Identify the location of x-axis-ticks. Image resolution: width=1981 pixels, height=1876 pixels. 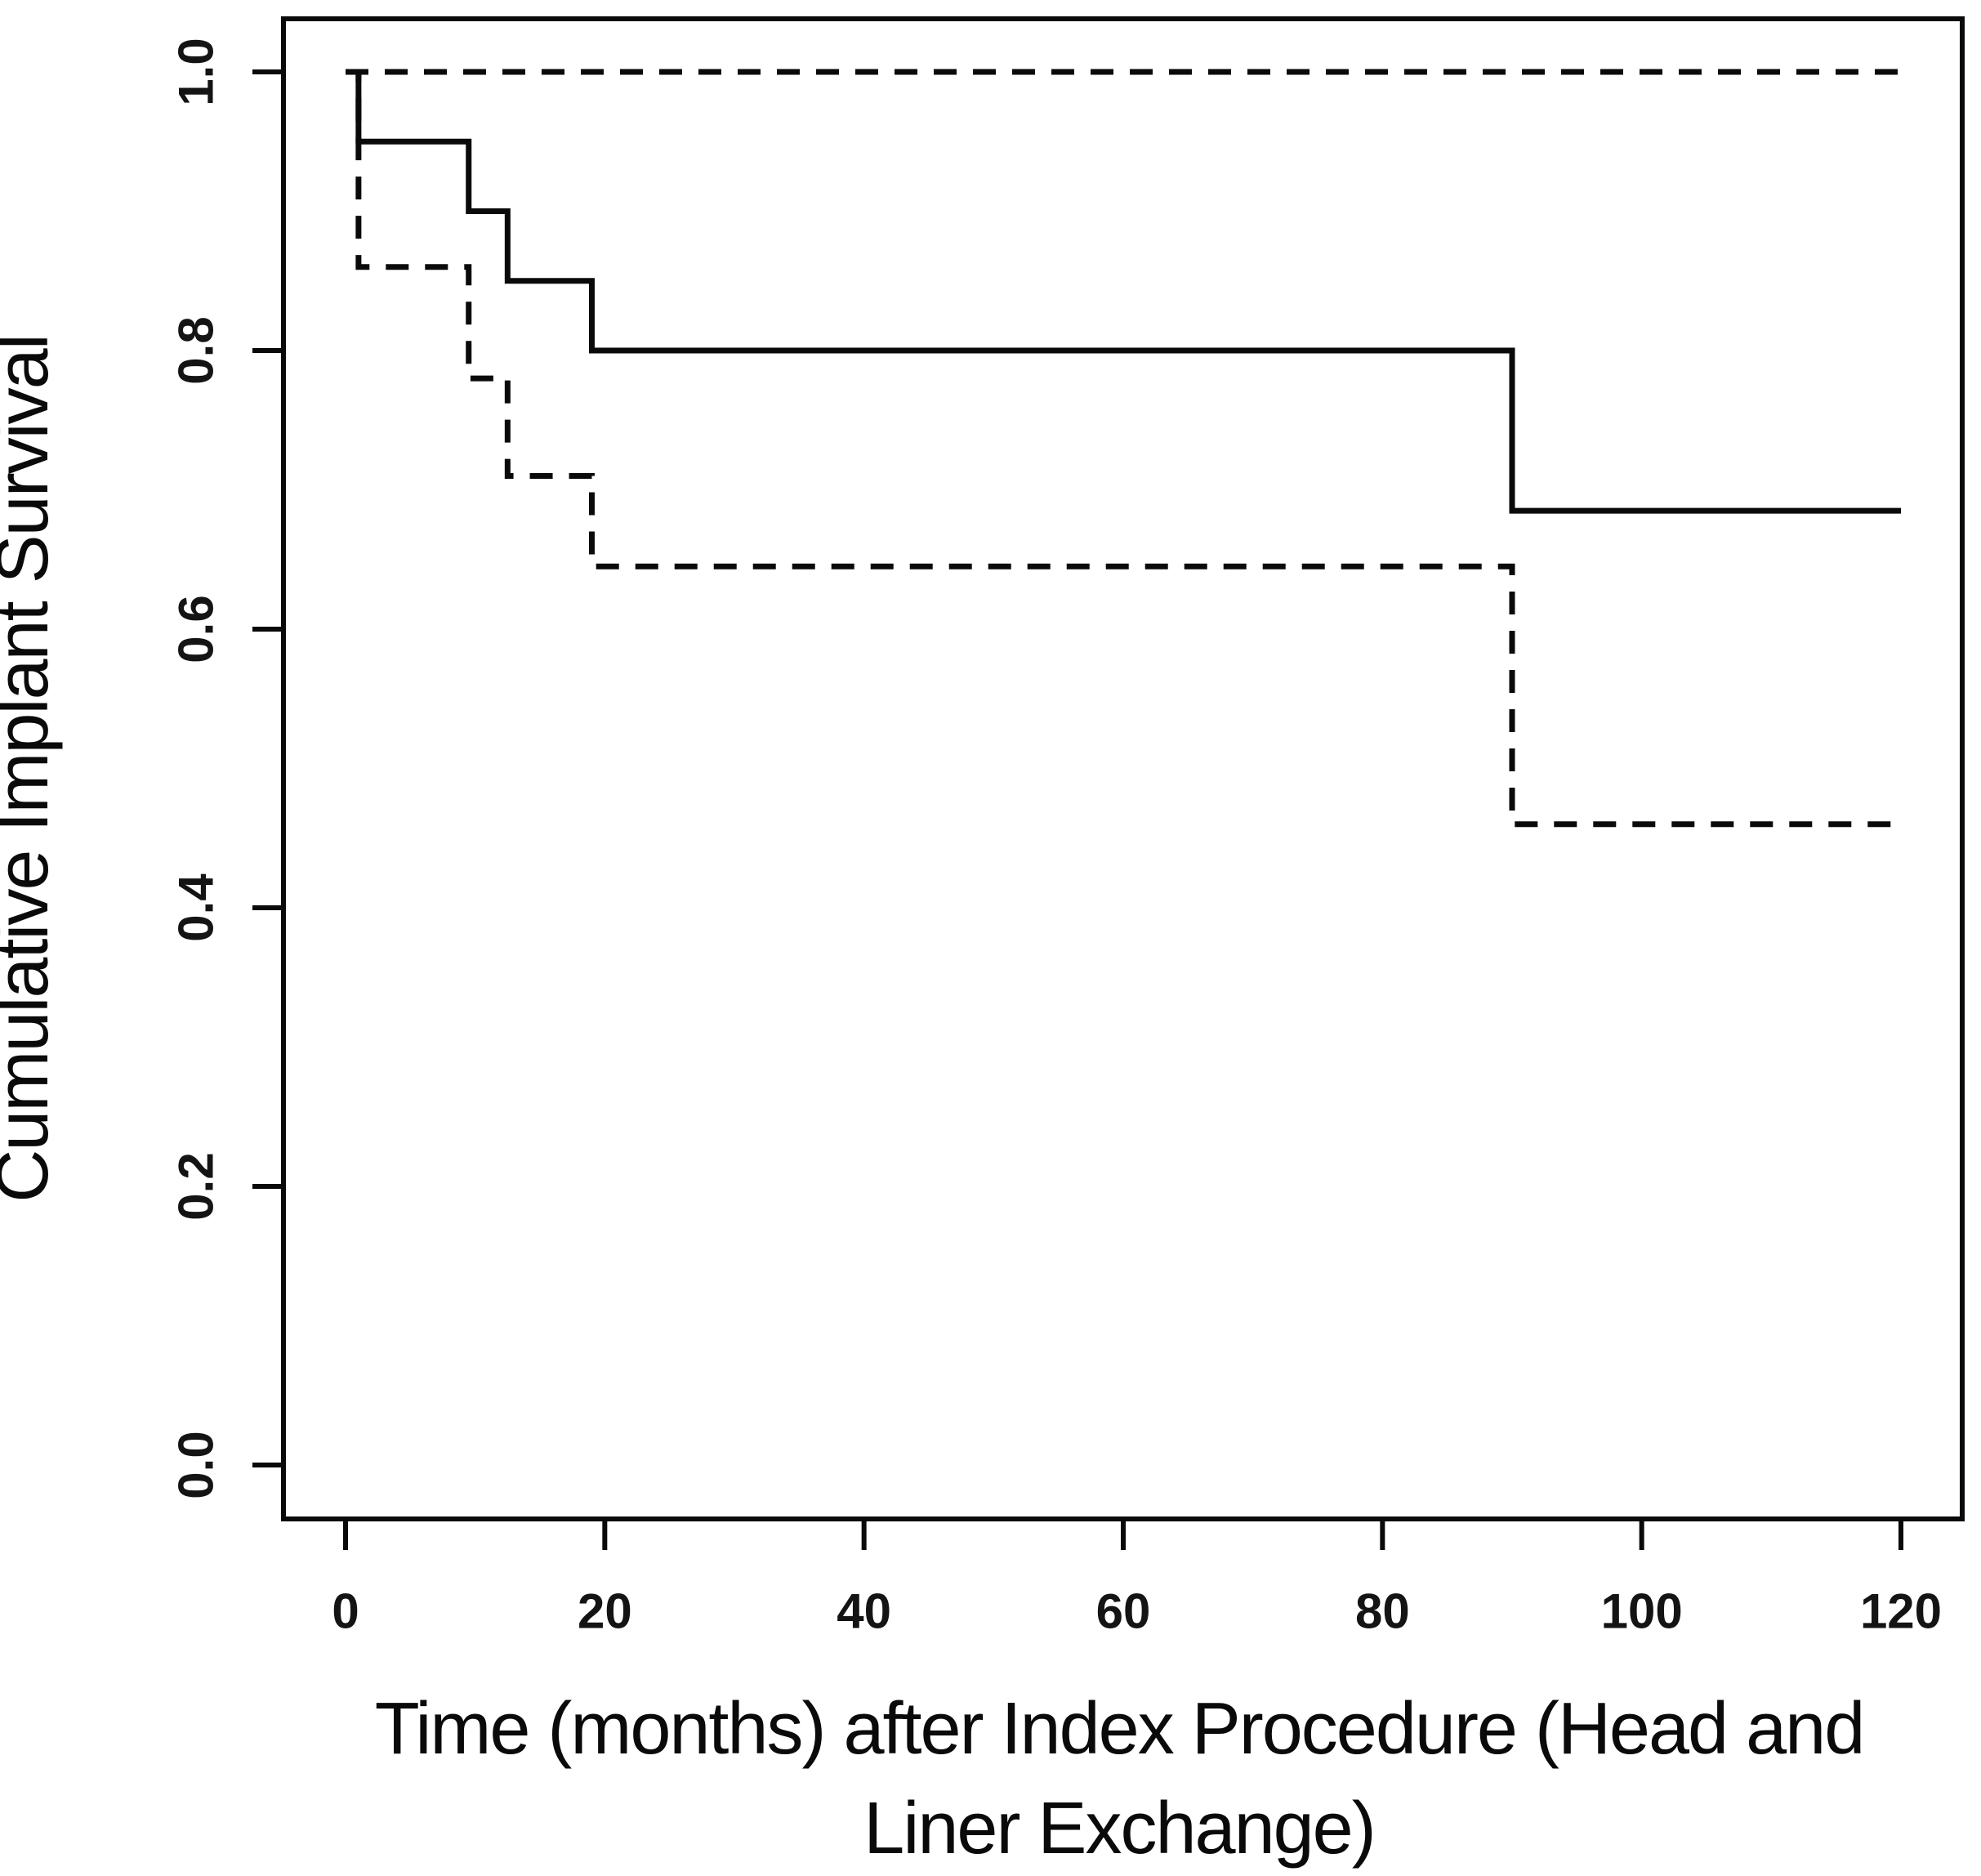
(1123, 1534).